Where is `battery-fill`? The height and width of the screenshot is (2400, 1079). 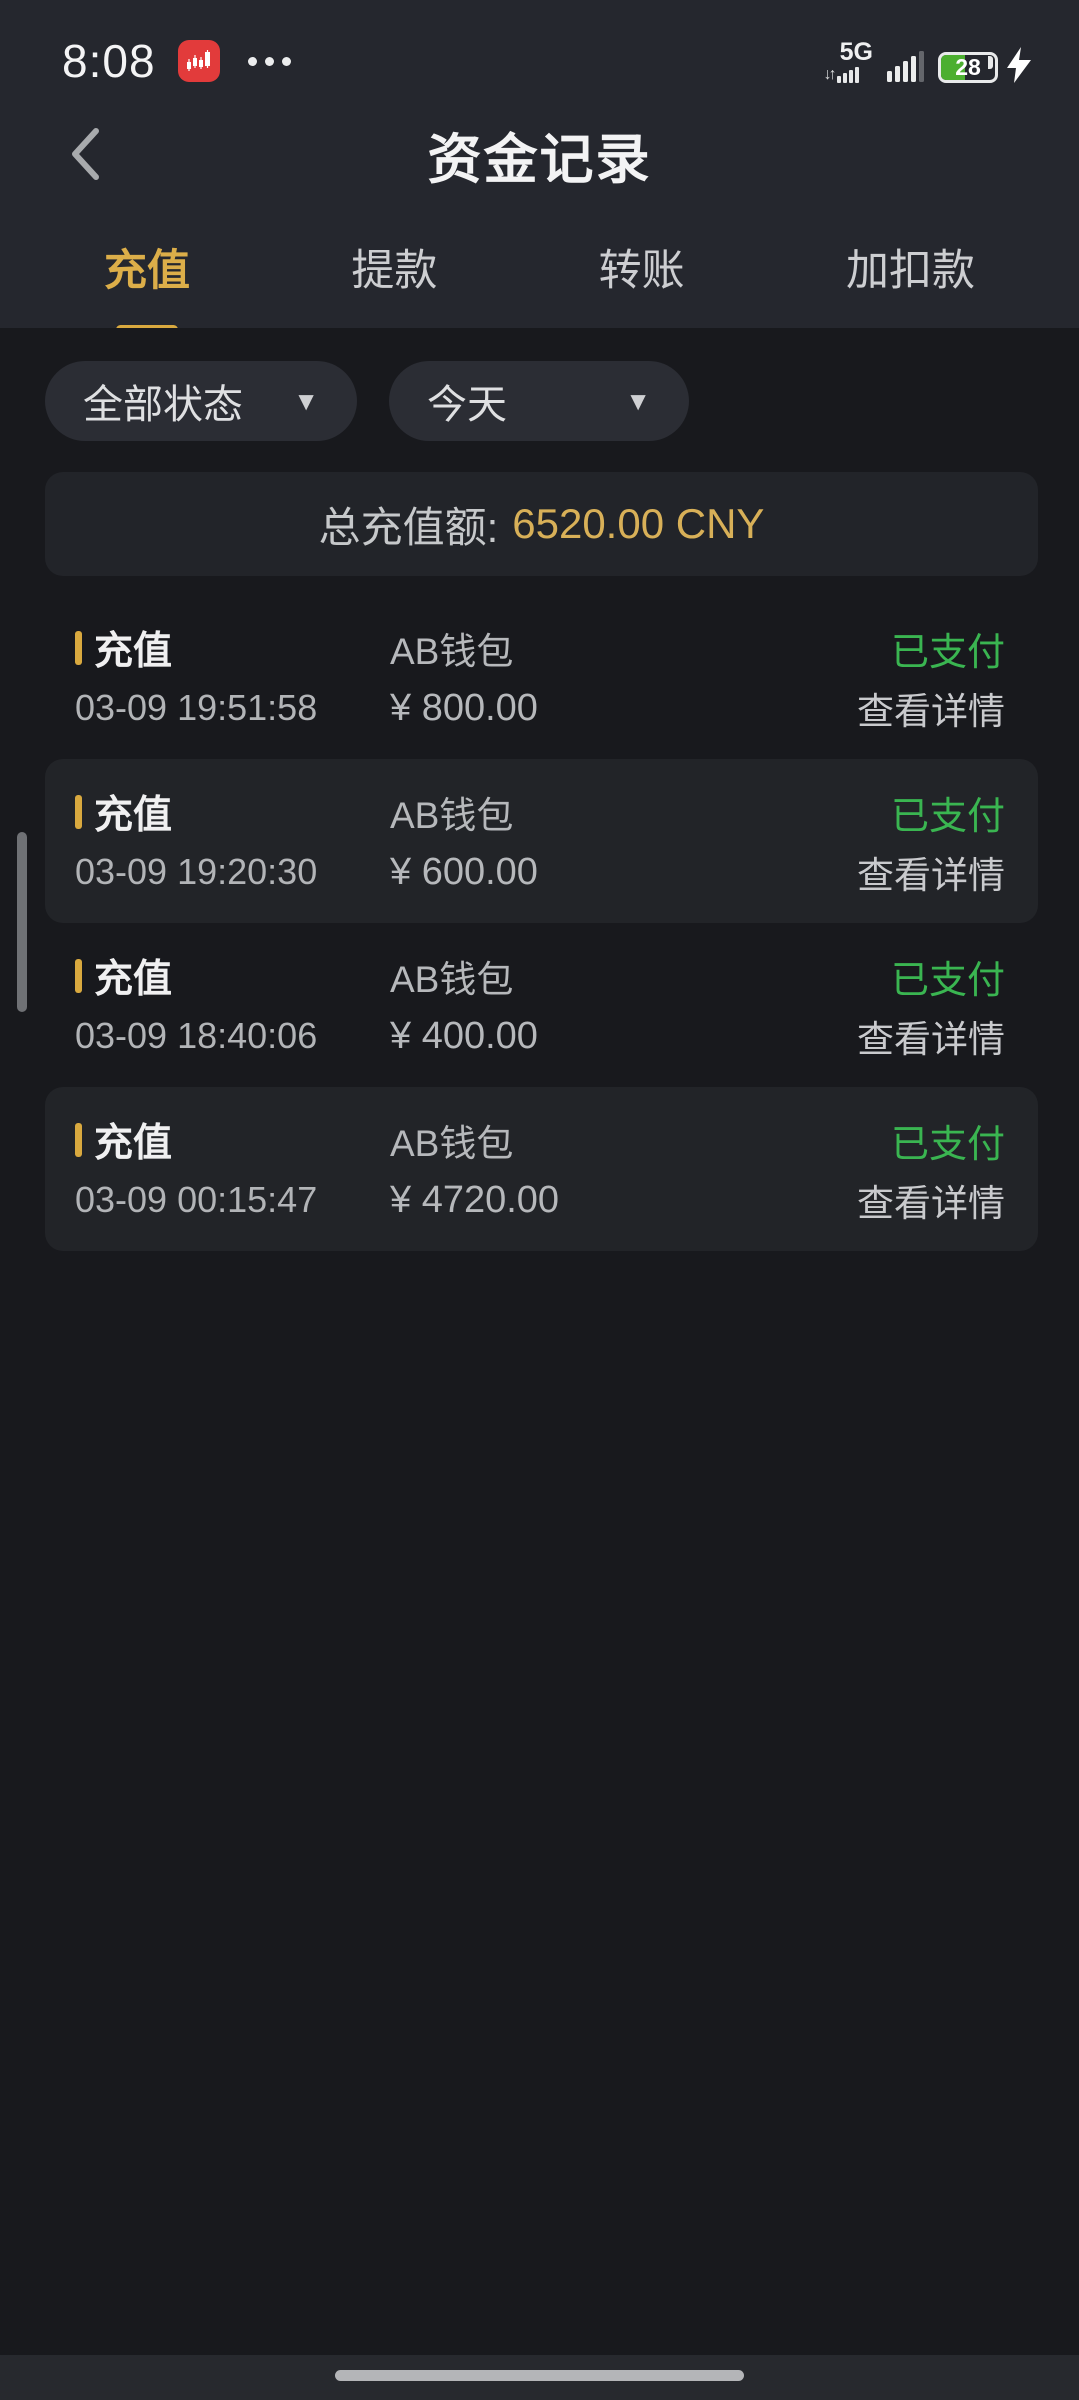 battery-fill is located at coordinates (953, 67).